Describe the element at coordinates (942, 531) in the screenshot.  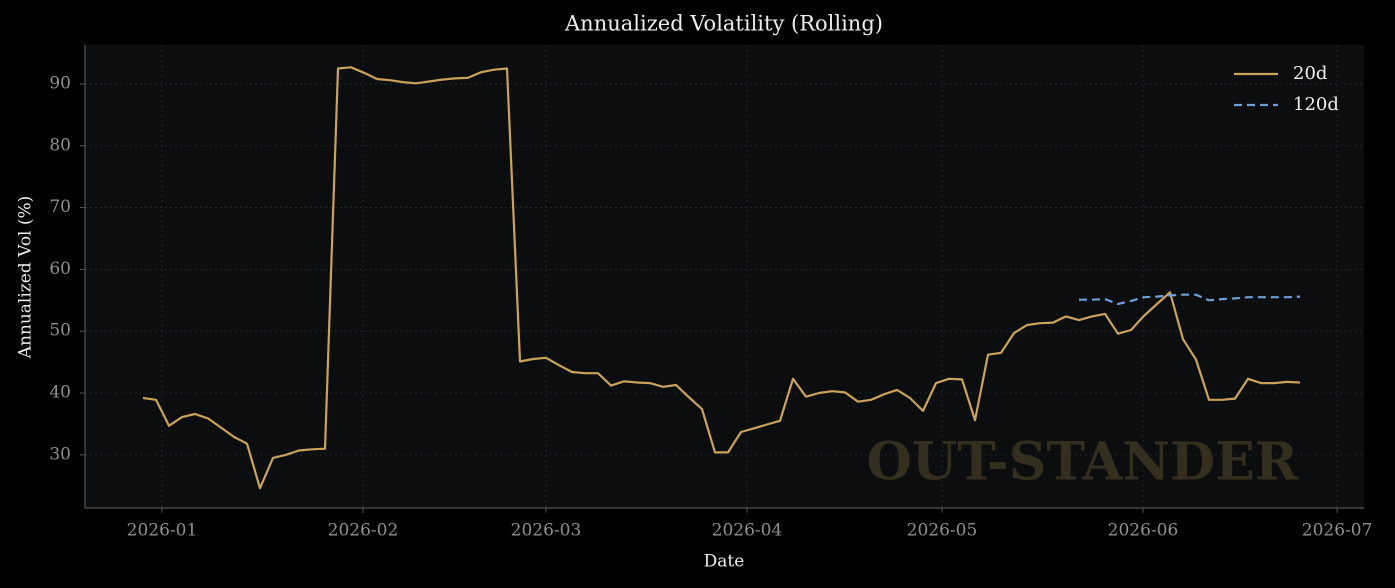
I see `x-tick-label: 2026-05` at that location.